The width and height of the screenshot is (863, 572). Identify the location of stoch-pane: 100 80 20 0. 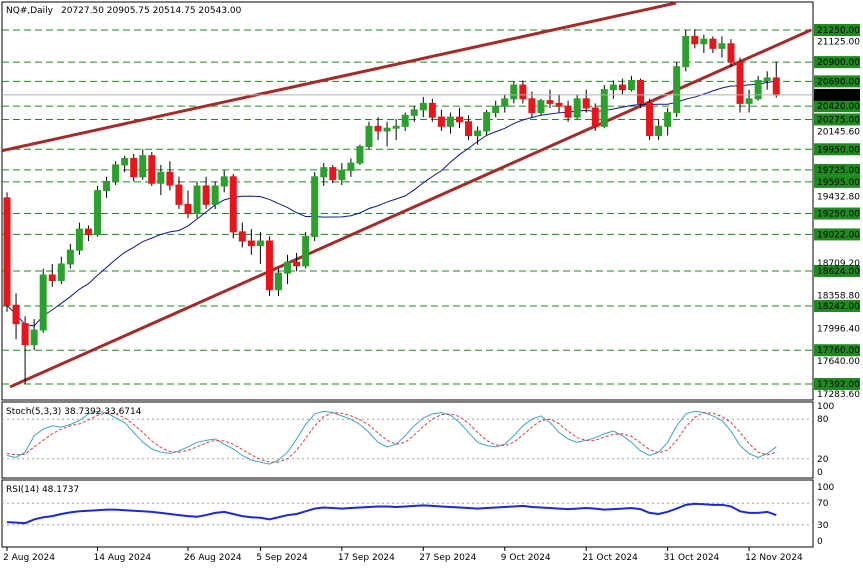
(418, 440).